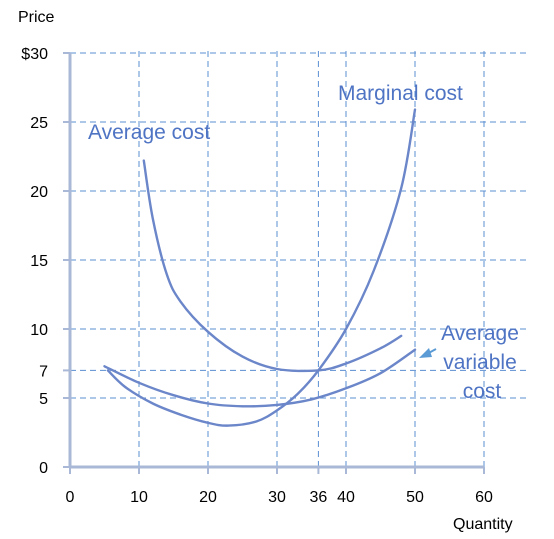 The height and width of the screenshot is (539, 554). Describe the element at coordinates (400, 93) in the screenshot. I see `marginal-cost-label: Marginal cost` at that location.